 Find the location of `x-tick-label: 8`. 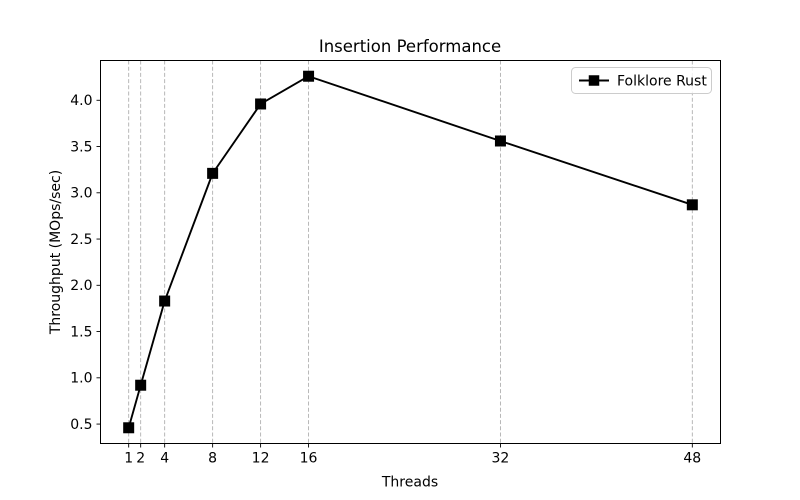

x-tick-label: 8 is located at coordinates (212, 459).